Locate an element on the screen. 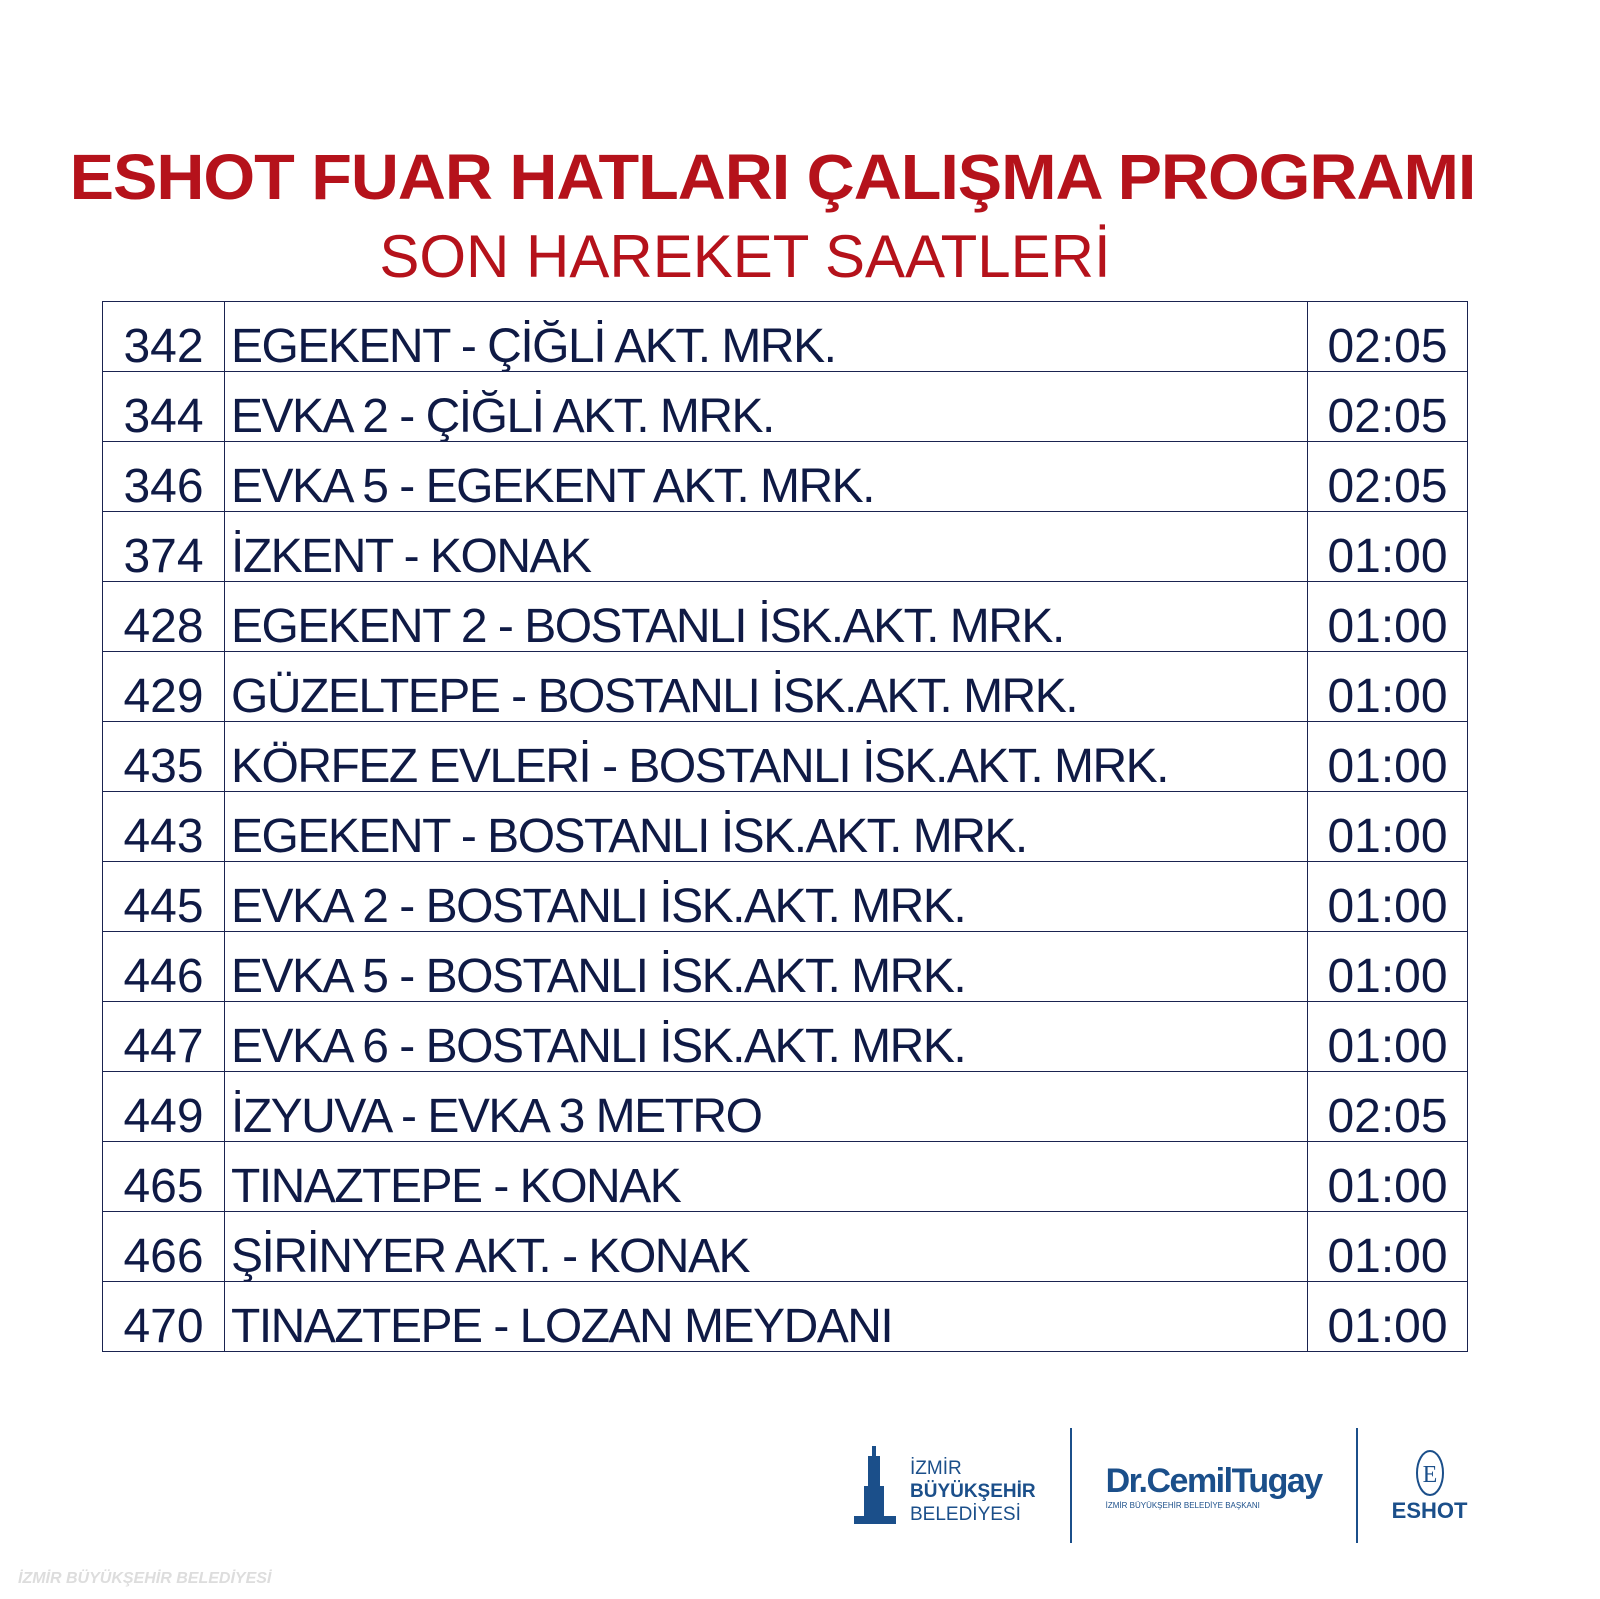  line-number: 449 is located at coordinates (164, 1106).